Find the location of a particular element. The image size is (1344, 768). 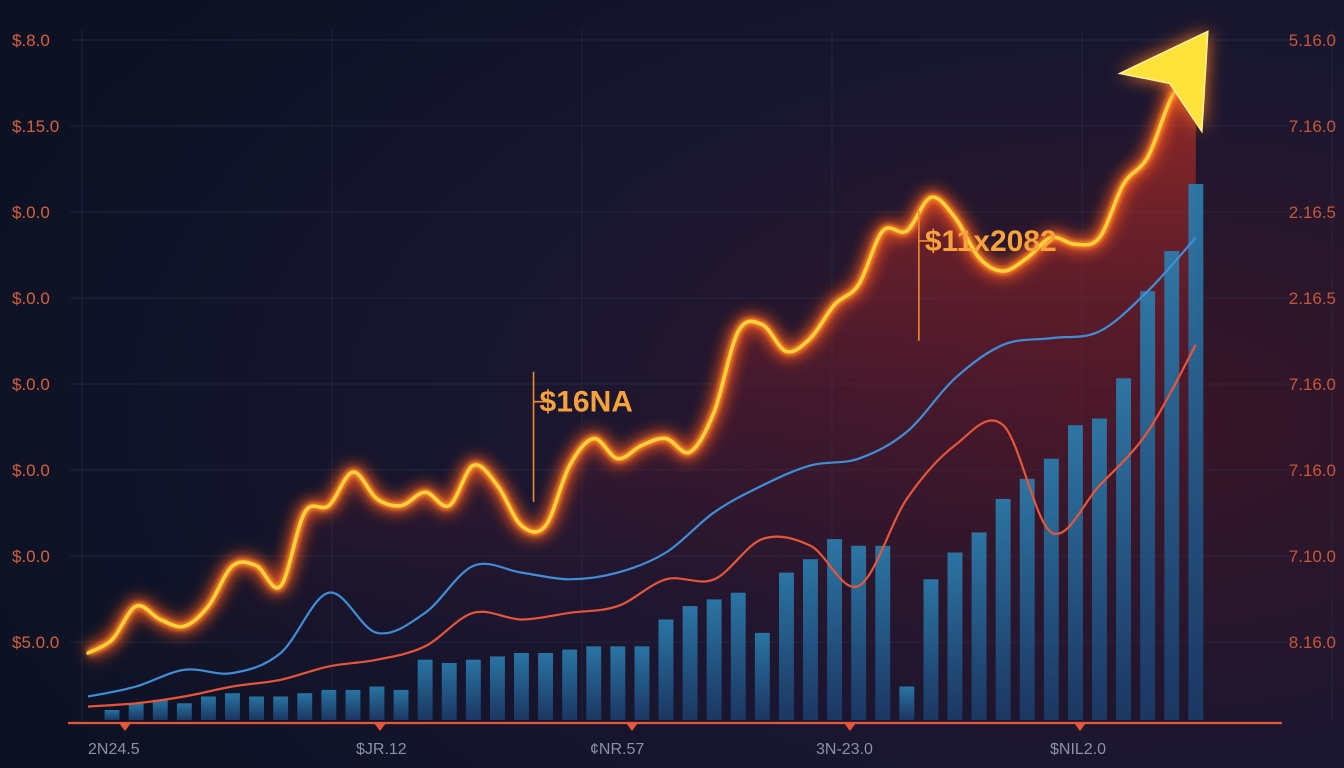

annotations: $16NA $11x2082 is located at coordinates (794, 356).